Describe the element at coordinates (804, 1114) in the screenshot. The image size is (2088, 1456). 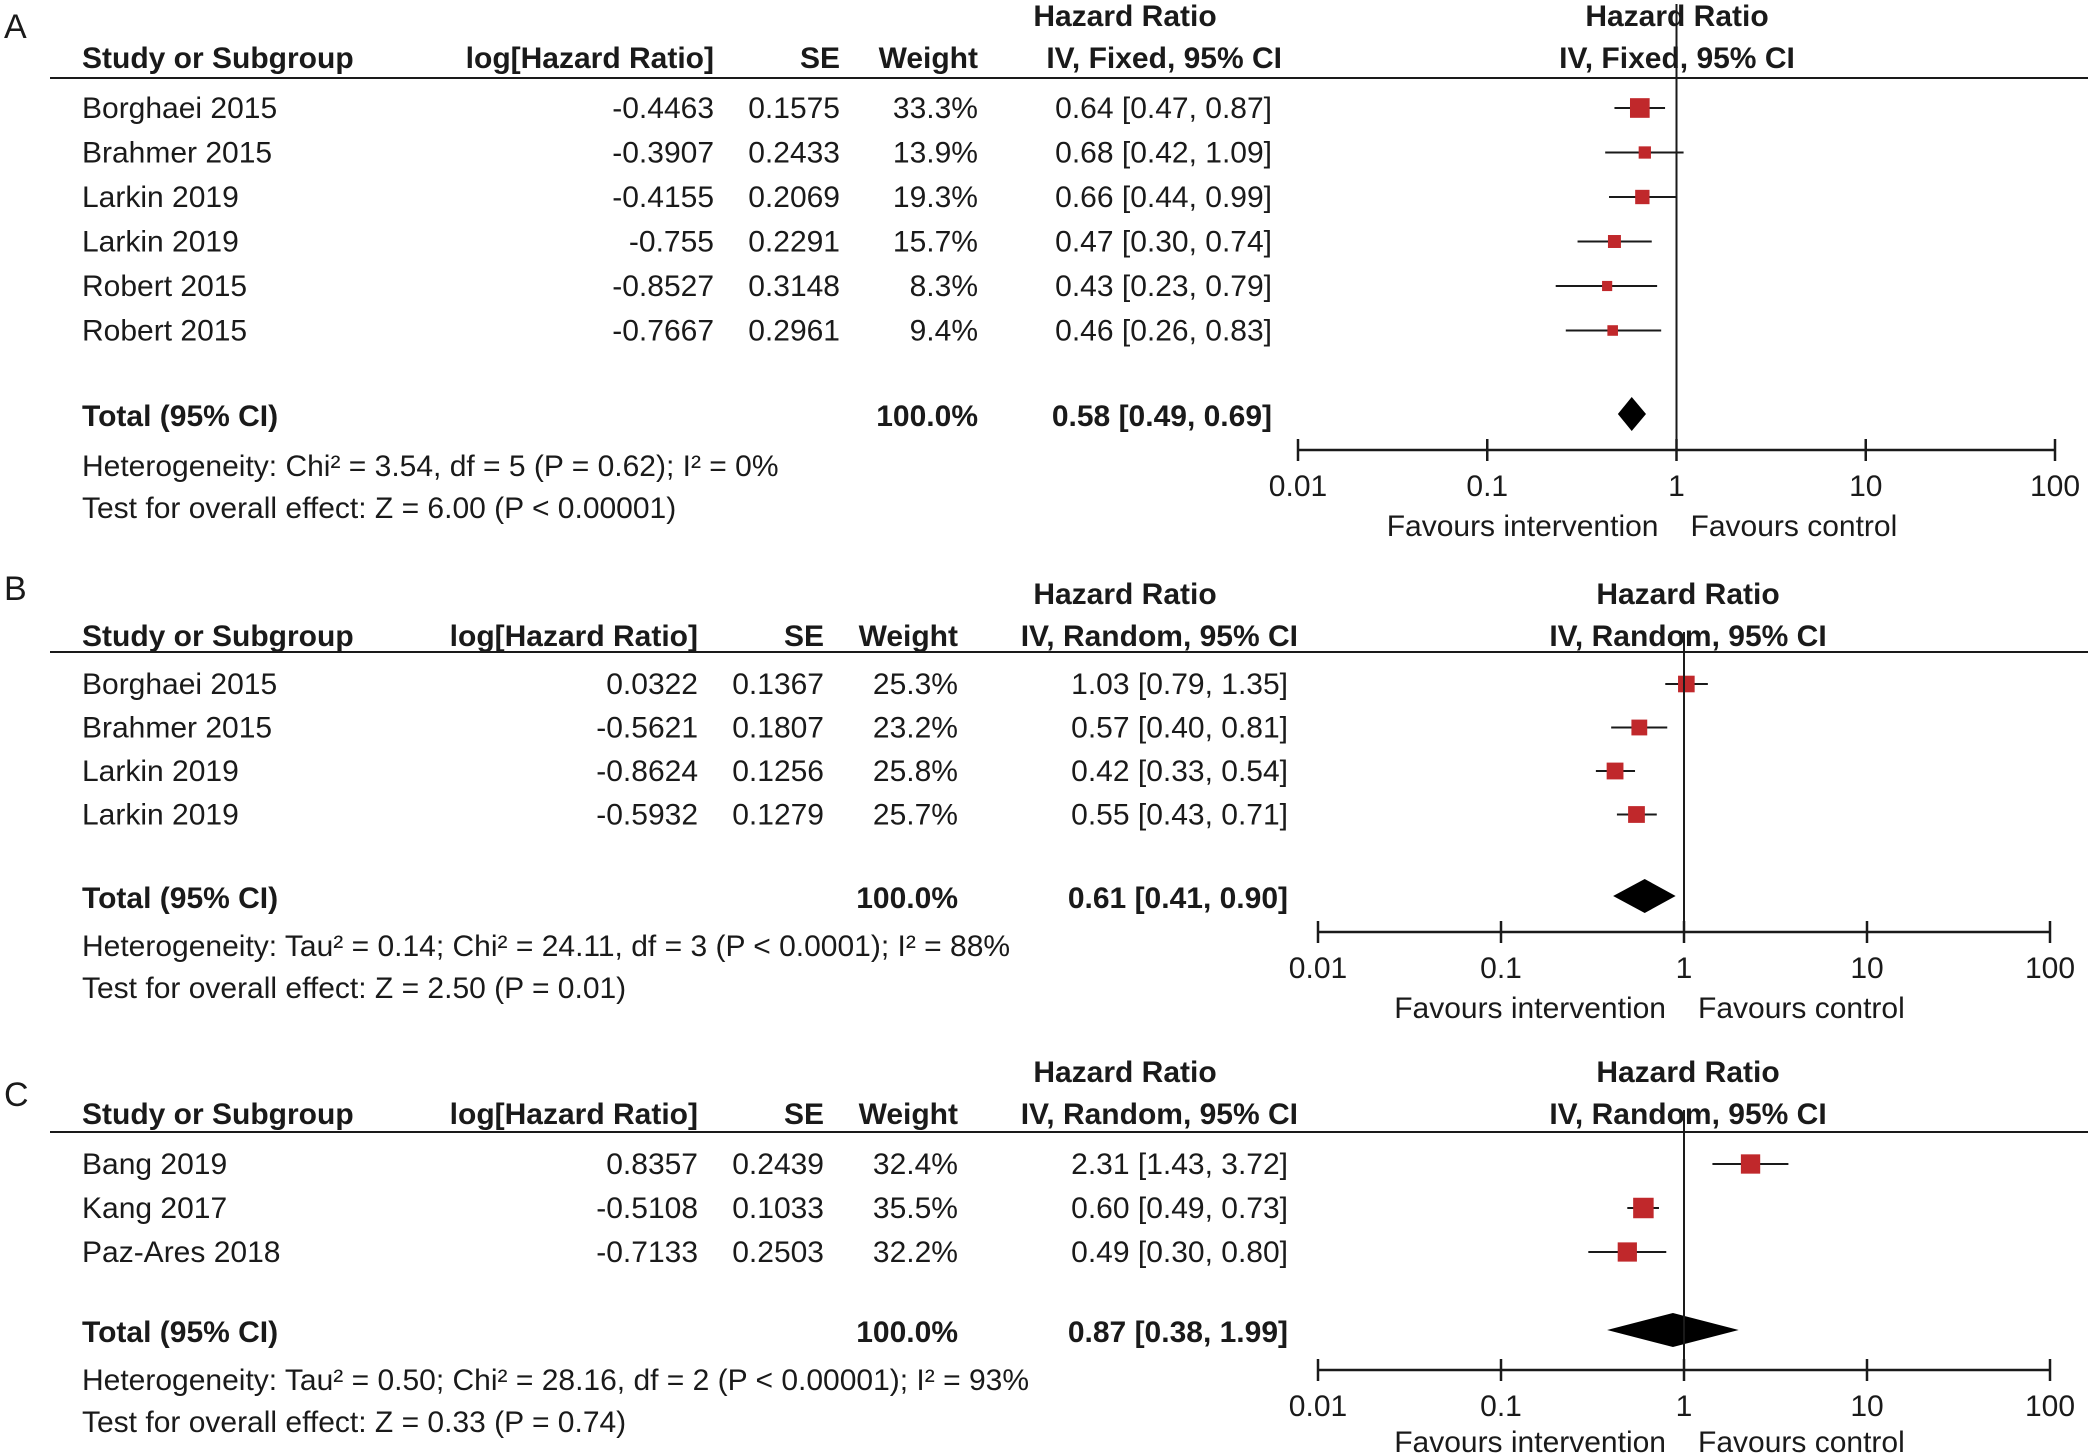
I see `header-se: SE` at that location.